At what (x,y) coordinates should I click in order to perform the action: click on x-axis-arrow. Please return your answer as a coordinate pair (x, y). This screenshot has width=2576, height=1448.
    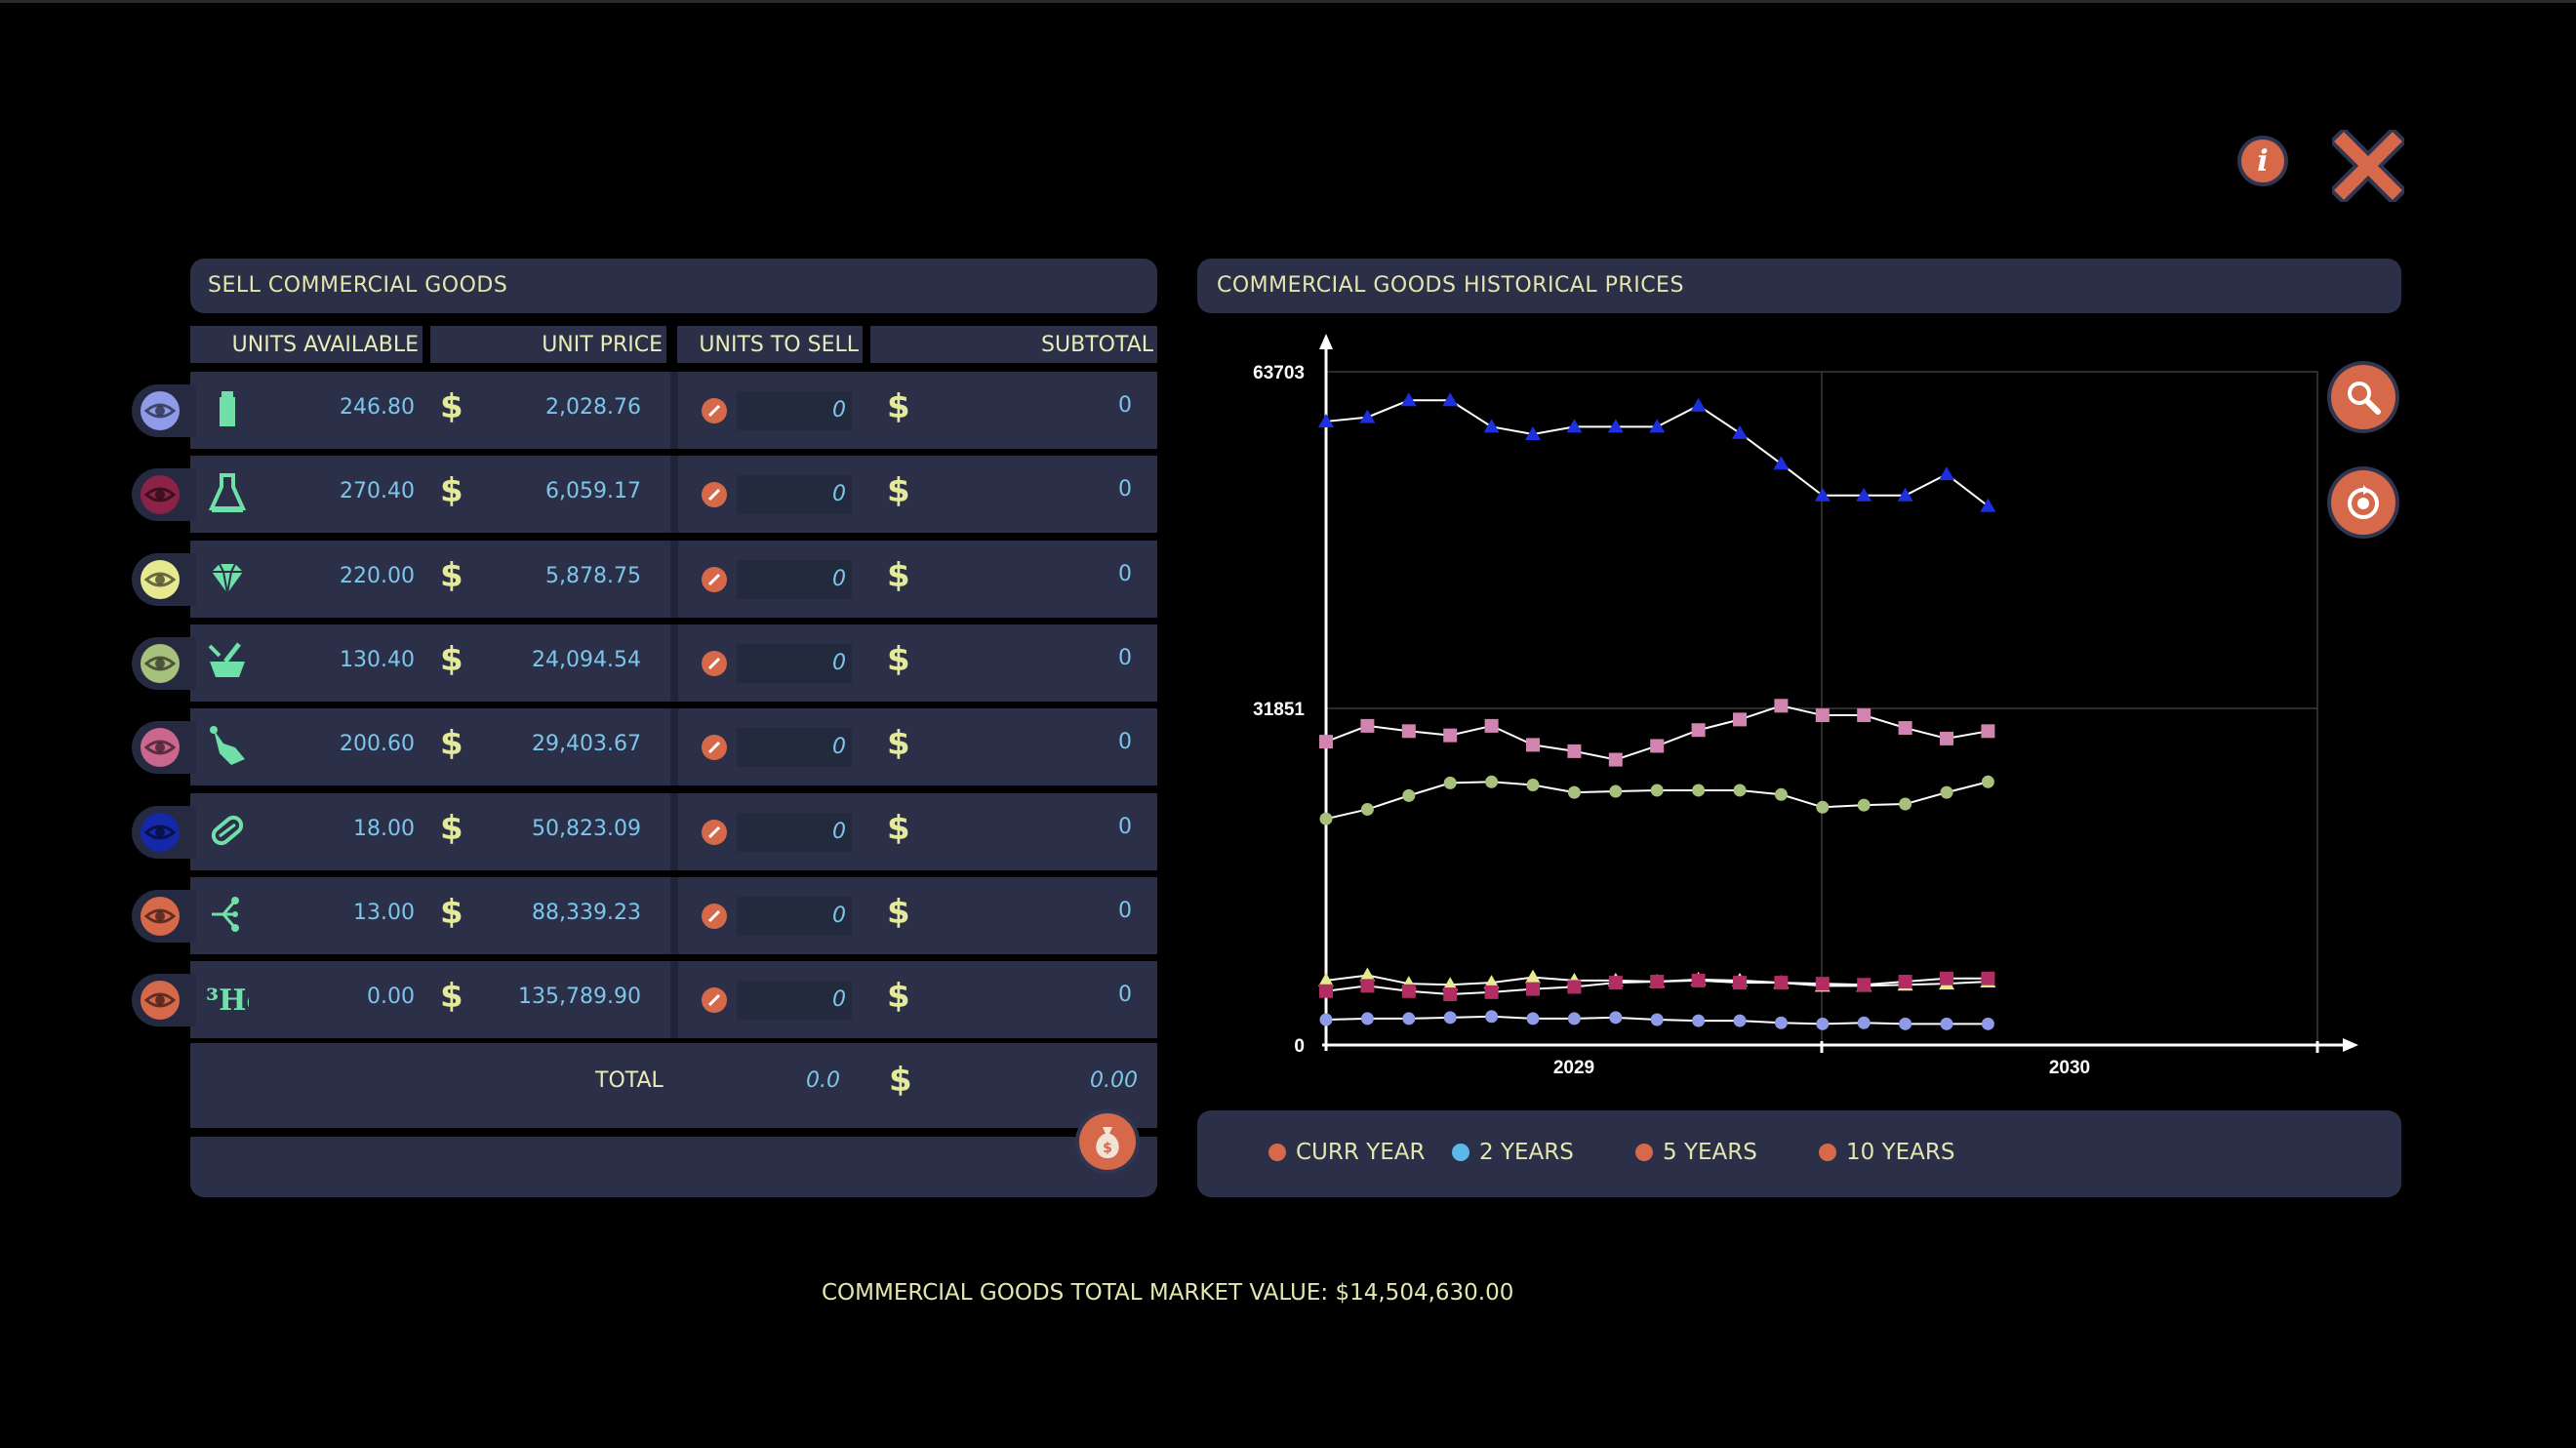
    Looking at the image, I should click on (2350, 1045).